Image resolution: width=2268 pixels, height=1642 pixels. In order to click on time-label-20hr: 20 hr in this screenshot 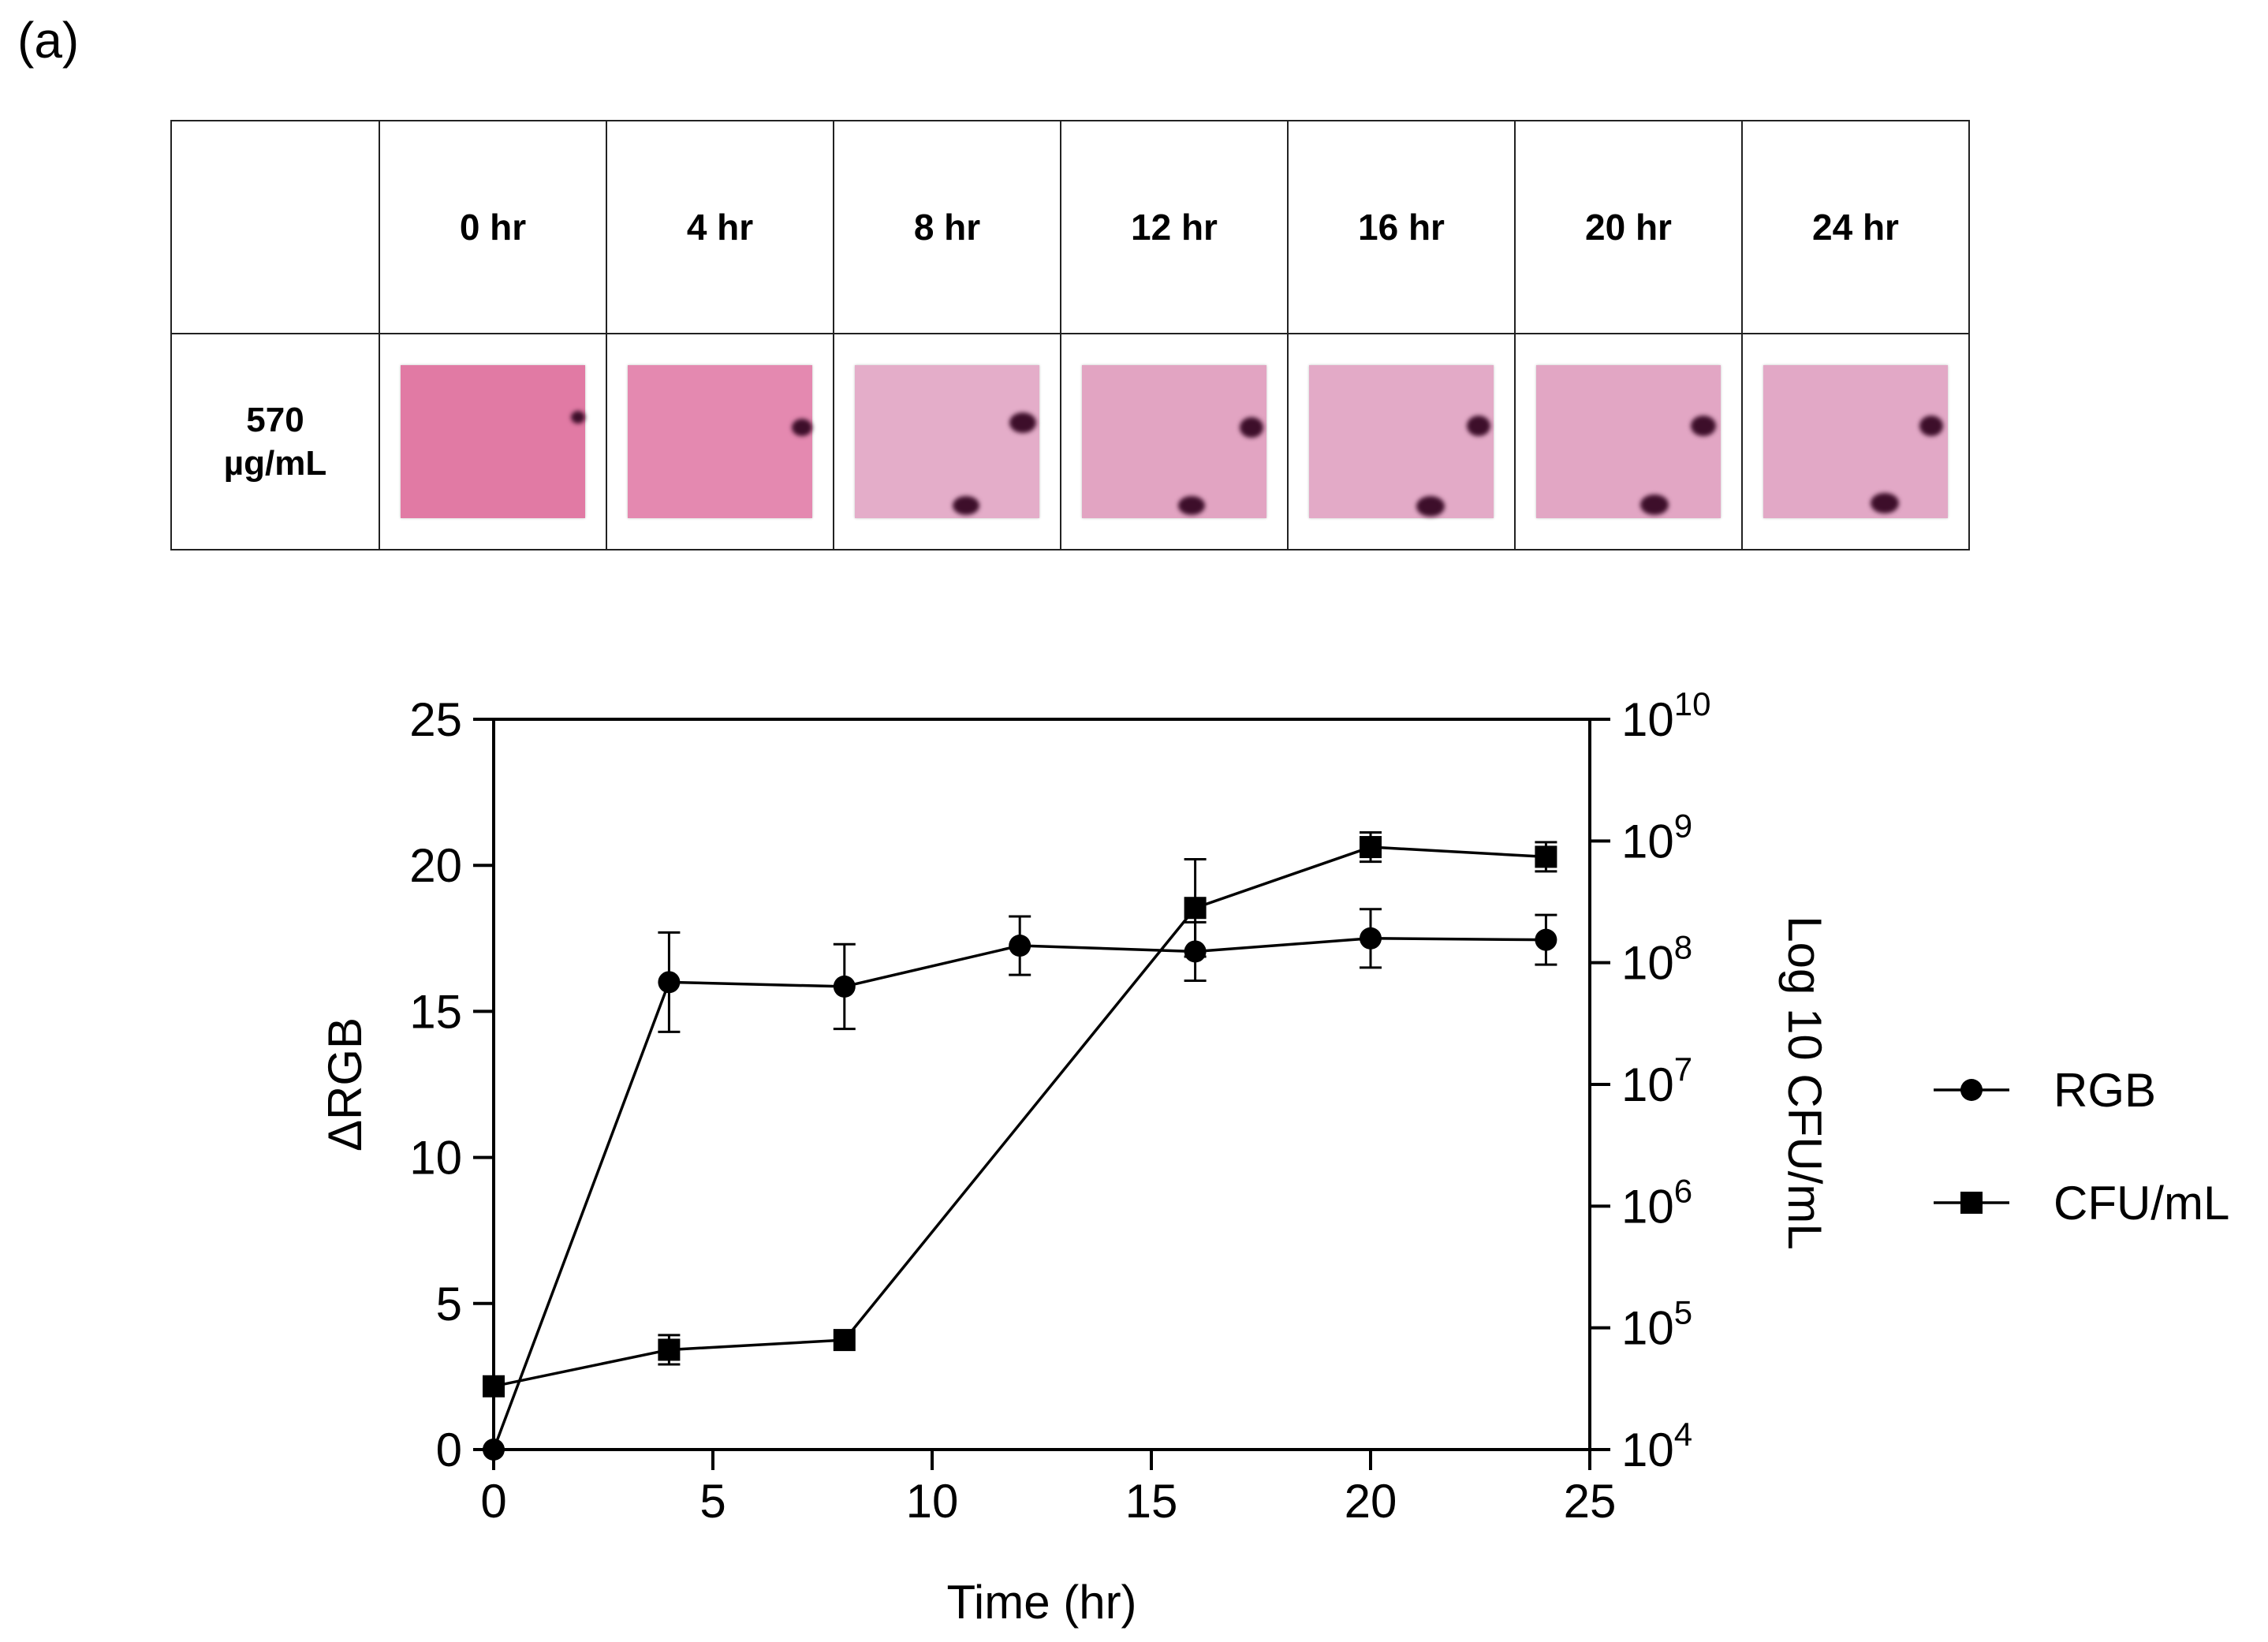, I will do `click(1629, 227)`.